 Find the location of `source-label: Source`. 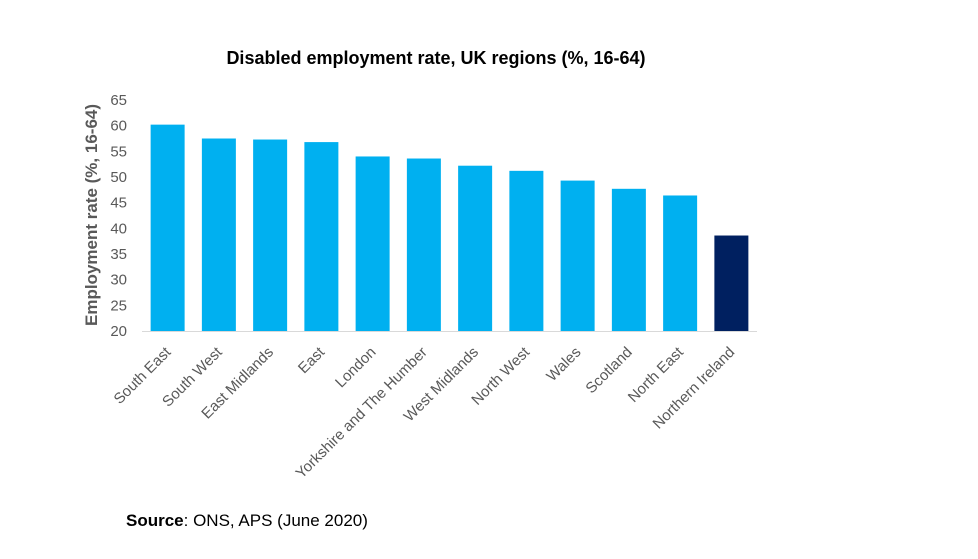

source-label: Source is located at coordinates (155, 520).